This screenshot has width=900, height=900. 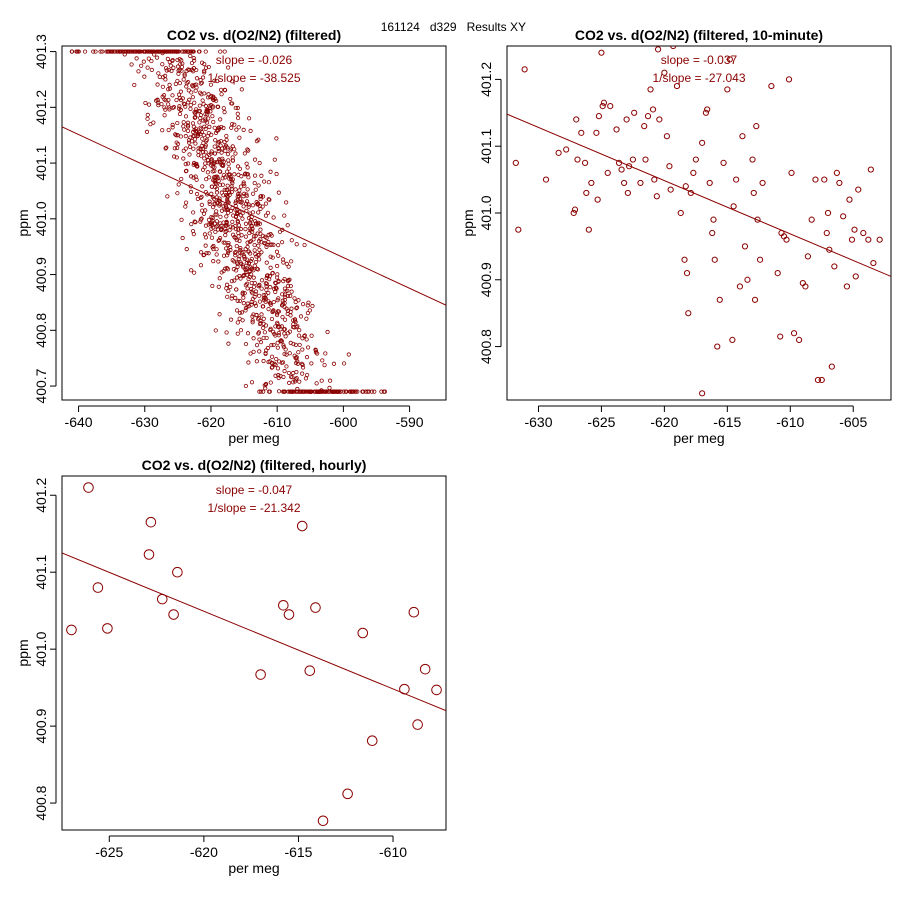 I want to click on x-tick-label: -620, so click(x=664, y=422).